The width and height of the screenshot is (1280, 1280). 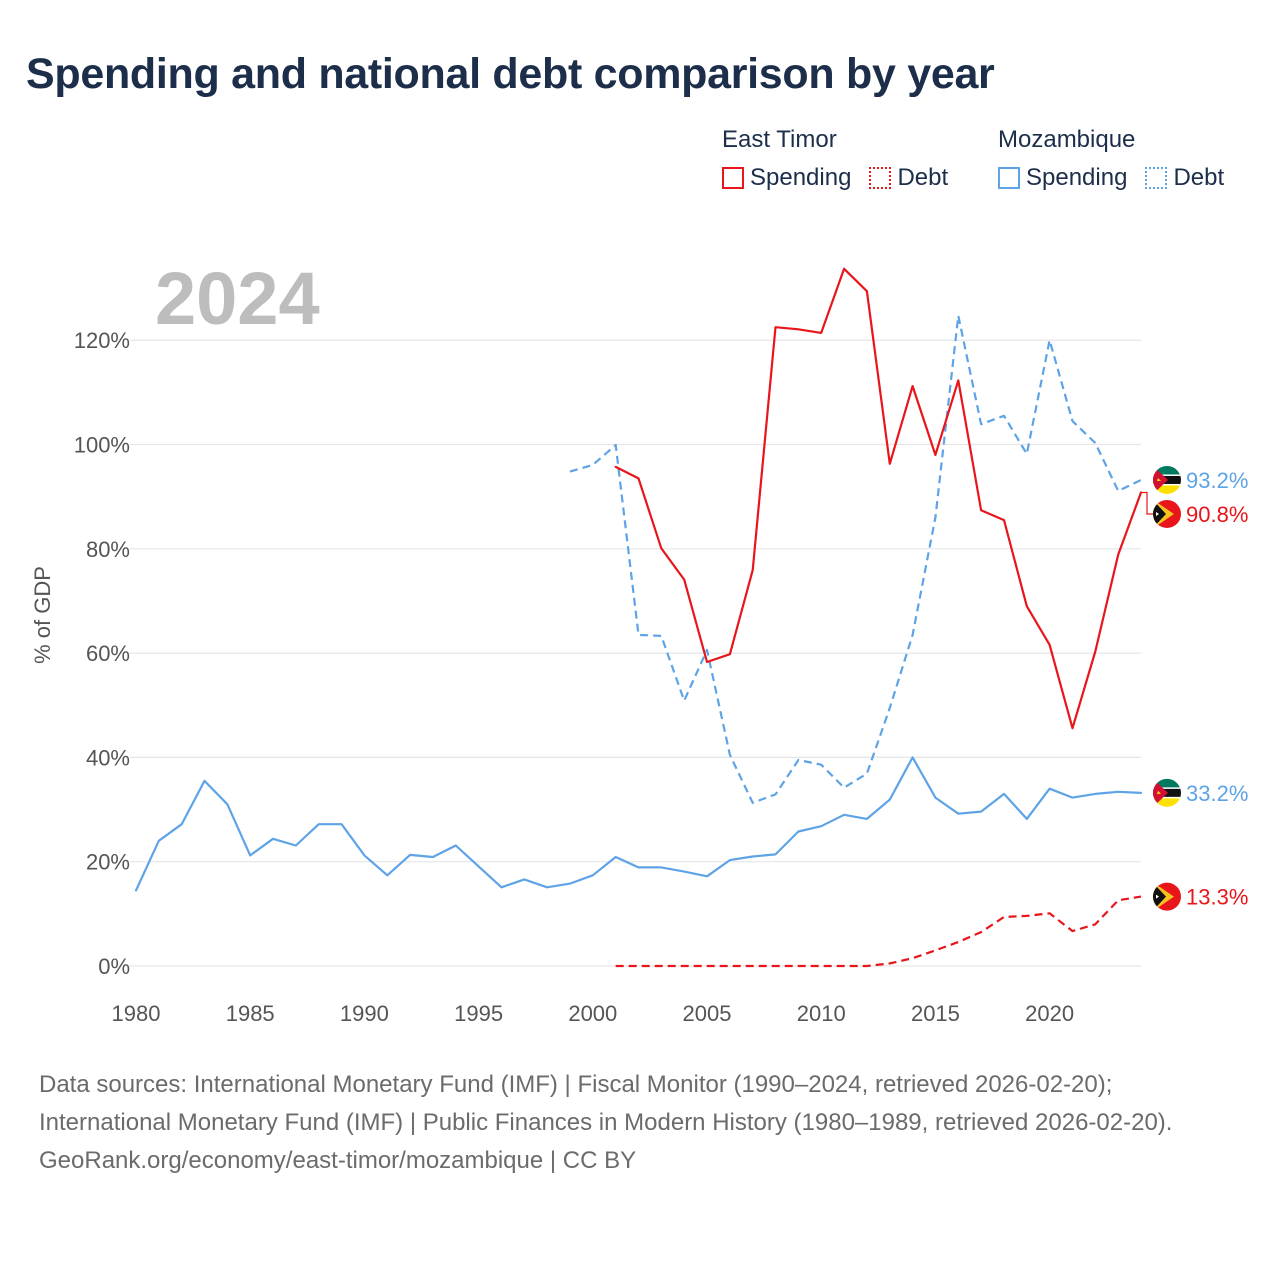 What do you see at coordinates (237, 298) in the screenshot?
I see `year-watermark: 2024` at bounding box center [237, 298].